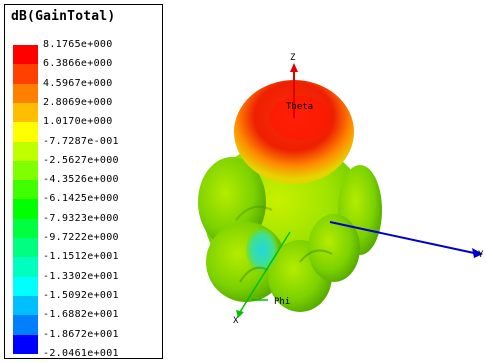  Describe the element at coordinates (294, 67) in the screenshot. I see `z-axis-arrow` at that location.